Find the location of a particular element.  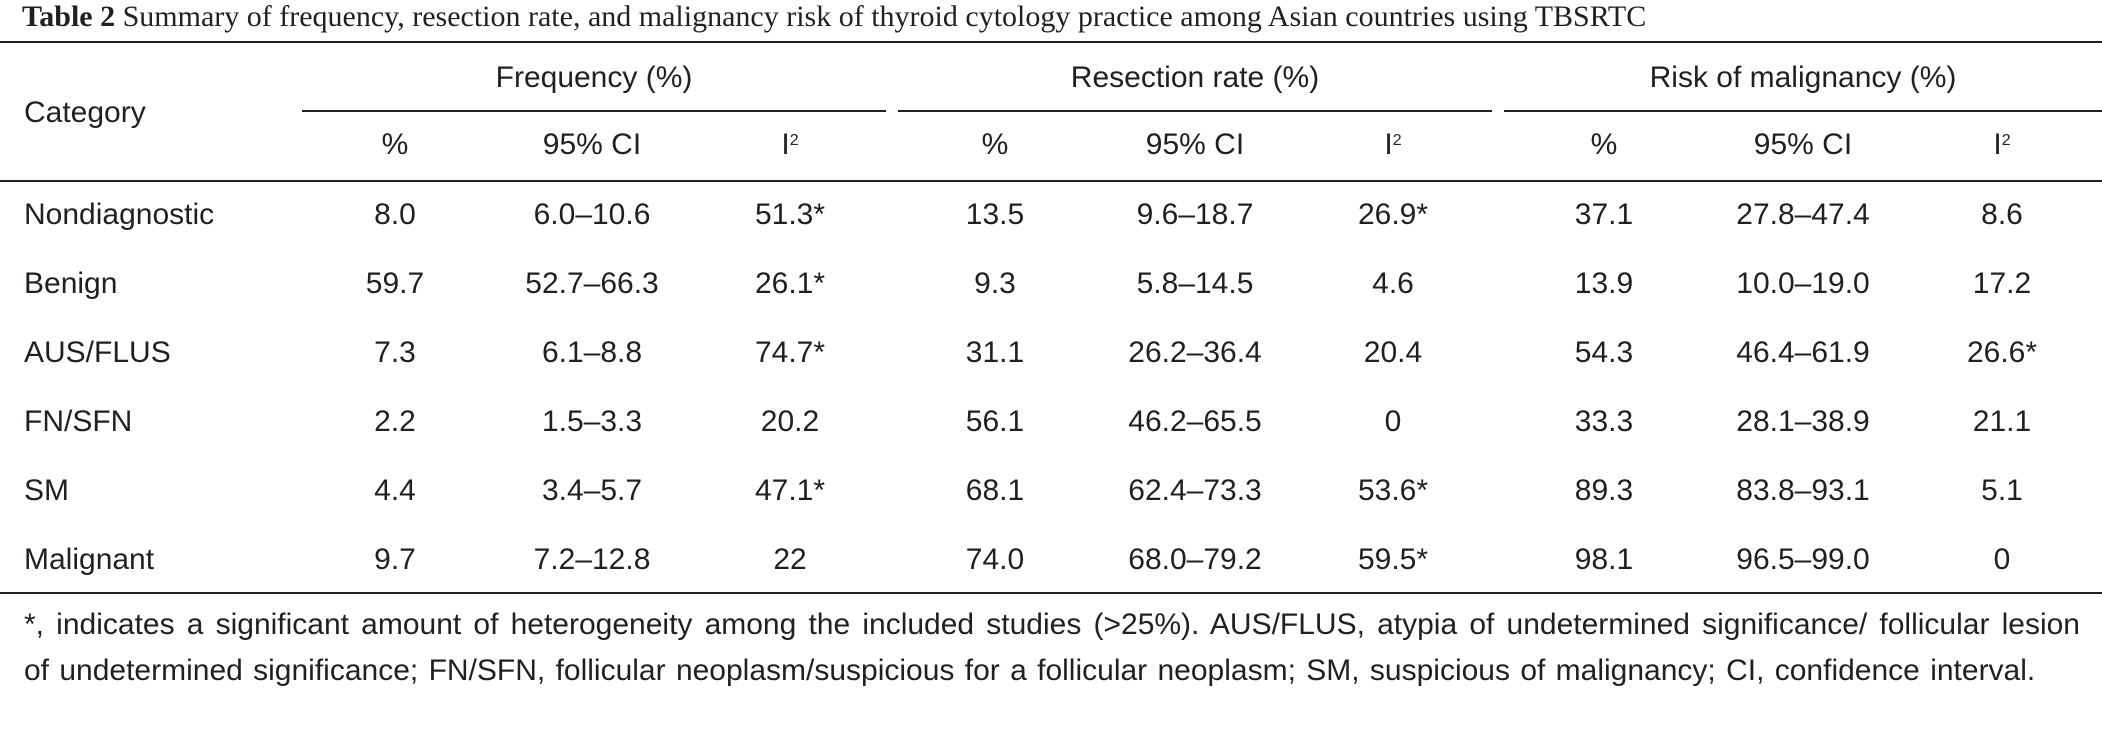

table-cell: 53.6* is located at coordinates (1393, 490).